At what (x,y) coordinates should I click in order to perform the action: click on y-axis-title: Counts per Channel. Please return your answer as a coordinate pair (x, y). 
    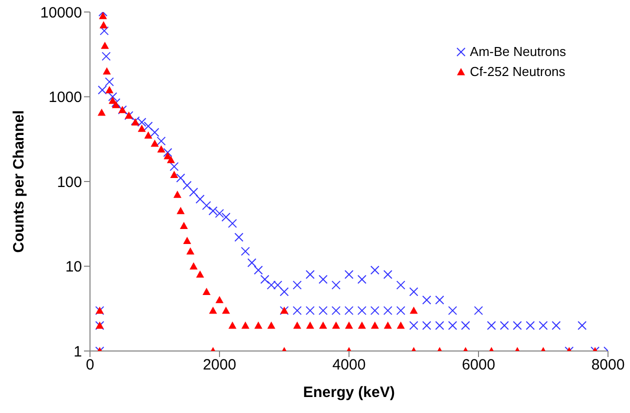
    Looking at the image, I should click on (19, 181).